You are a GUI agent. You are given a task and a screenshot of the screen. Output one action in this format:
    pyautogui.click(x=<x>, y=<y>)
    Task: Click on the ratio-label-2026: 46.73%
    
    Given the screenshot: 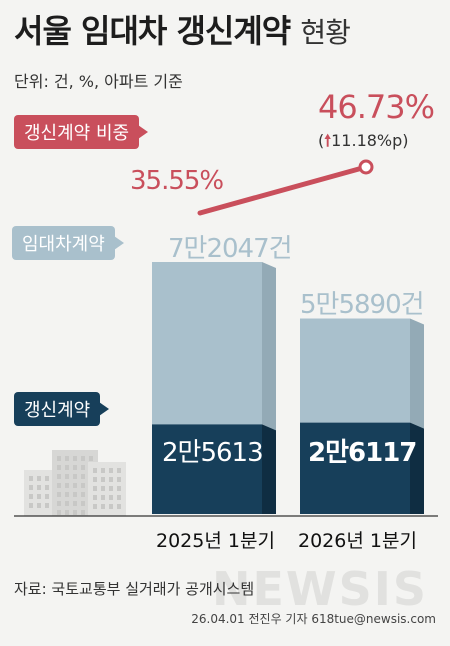 What is the action you would take?
    pyautogui.click(x=376, y=107)
    